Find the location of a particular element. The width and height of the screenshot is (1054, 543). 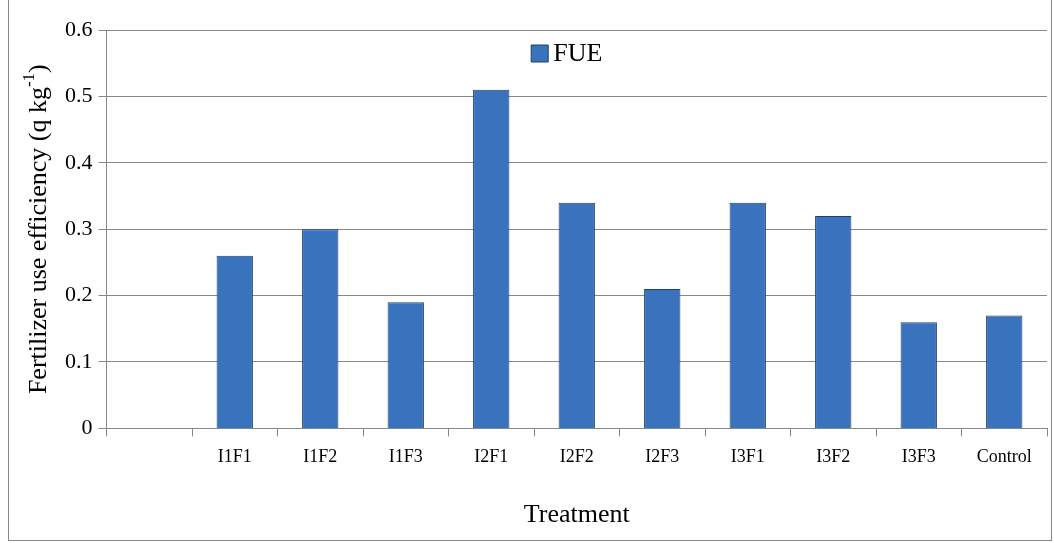

x-tick-label: I3F1 is located at coordinates (747, 455).